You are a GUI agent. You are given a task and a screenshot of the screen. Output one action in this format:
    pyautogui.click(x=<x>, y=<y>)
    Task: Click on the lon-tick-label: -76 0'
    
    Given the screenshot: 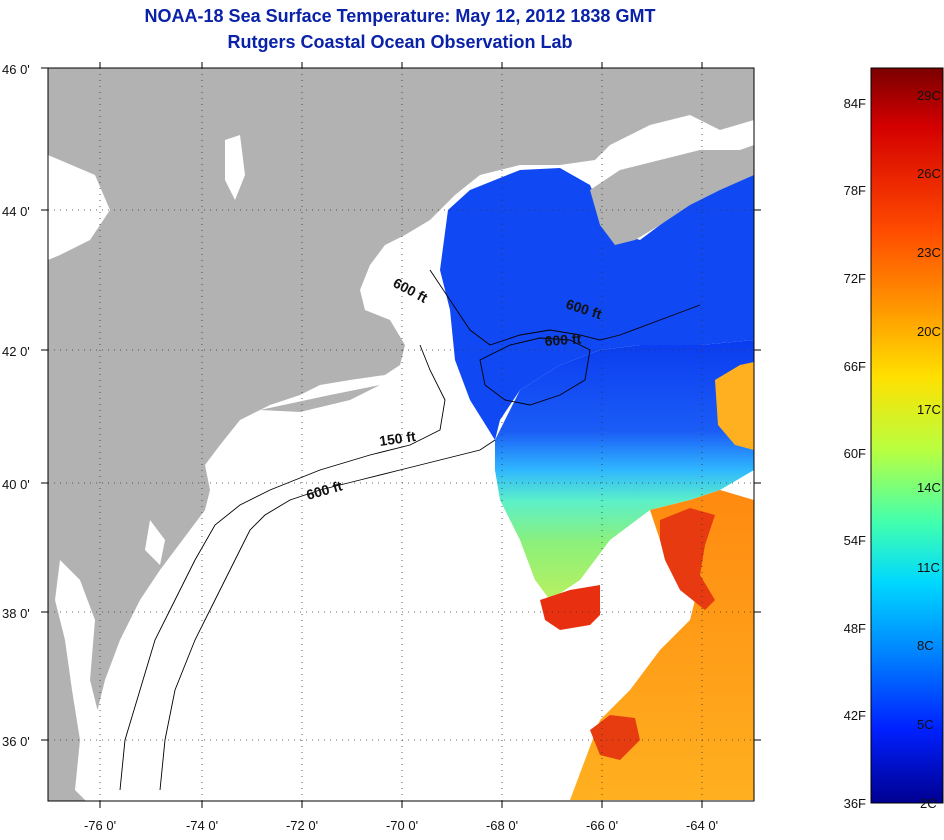 What is the action you would take?
    pyautogui.click(x=100, y=825)
    